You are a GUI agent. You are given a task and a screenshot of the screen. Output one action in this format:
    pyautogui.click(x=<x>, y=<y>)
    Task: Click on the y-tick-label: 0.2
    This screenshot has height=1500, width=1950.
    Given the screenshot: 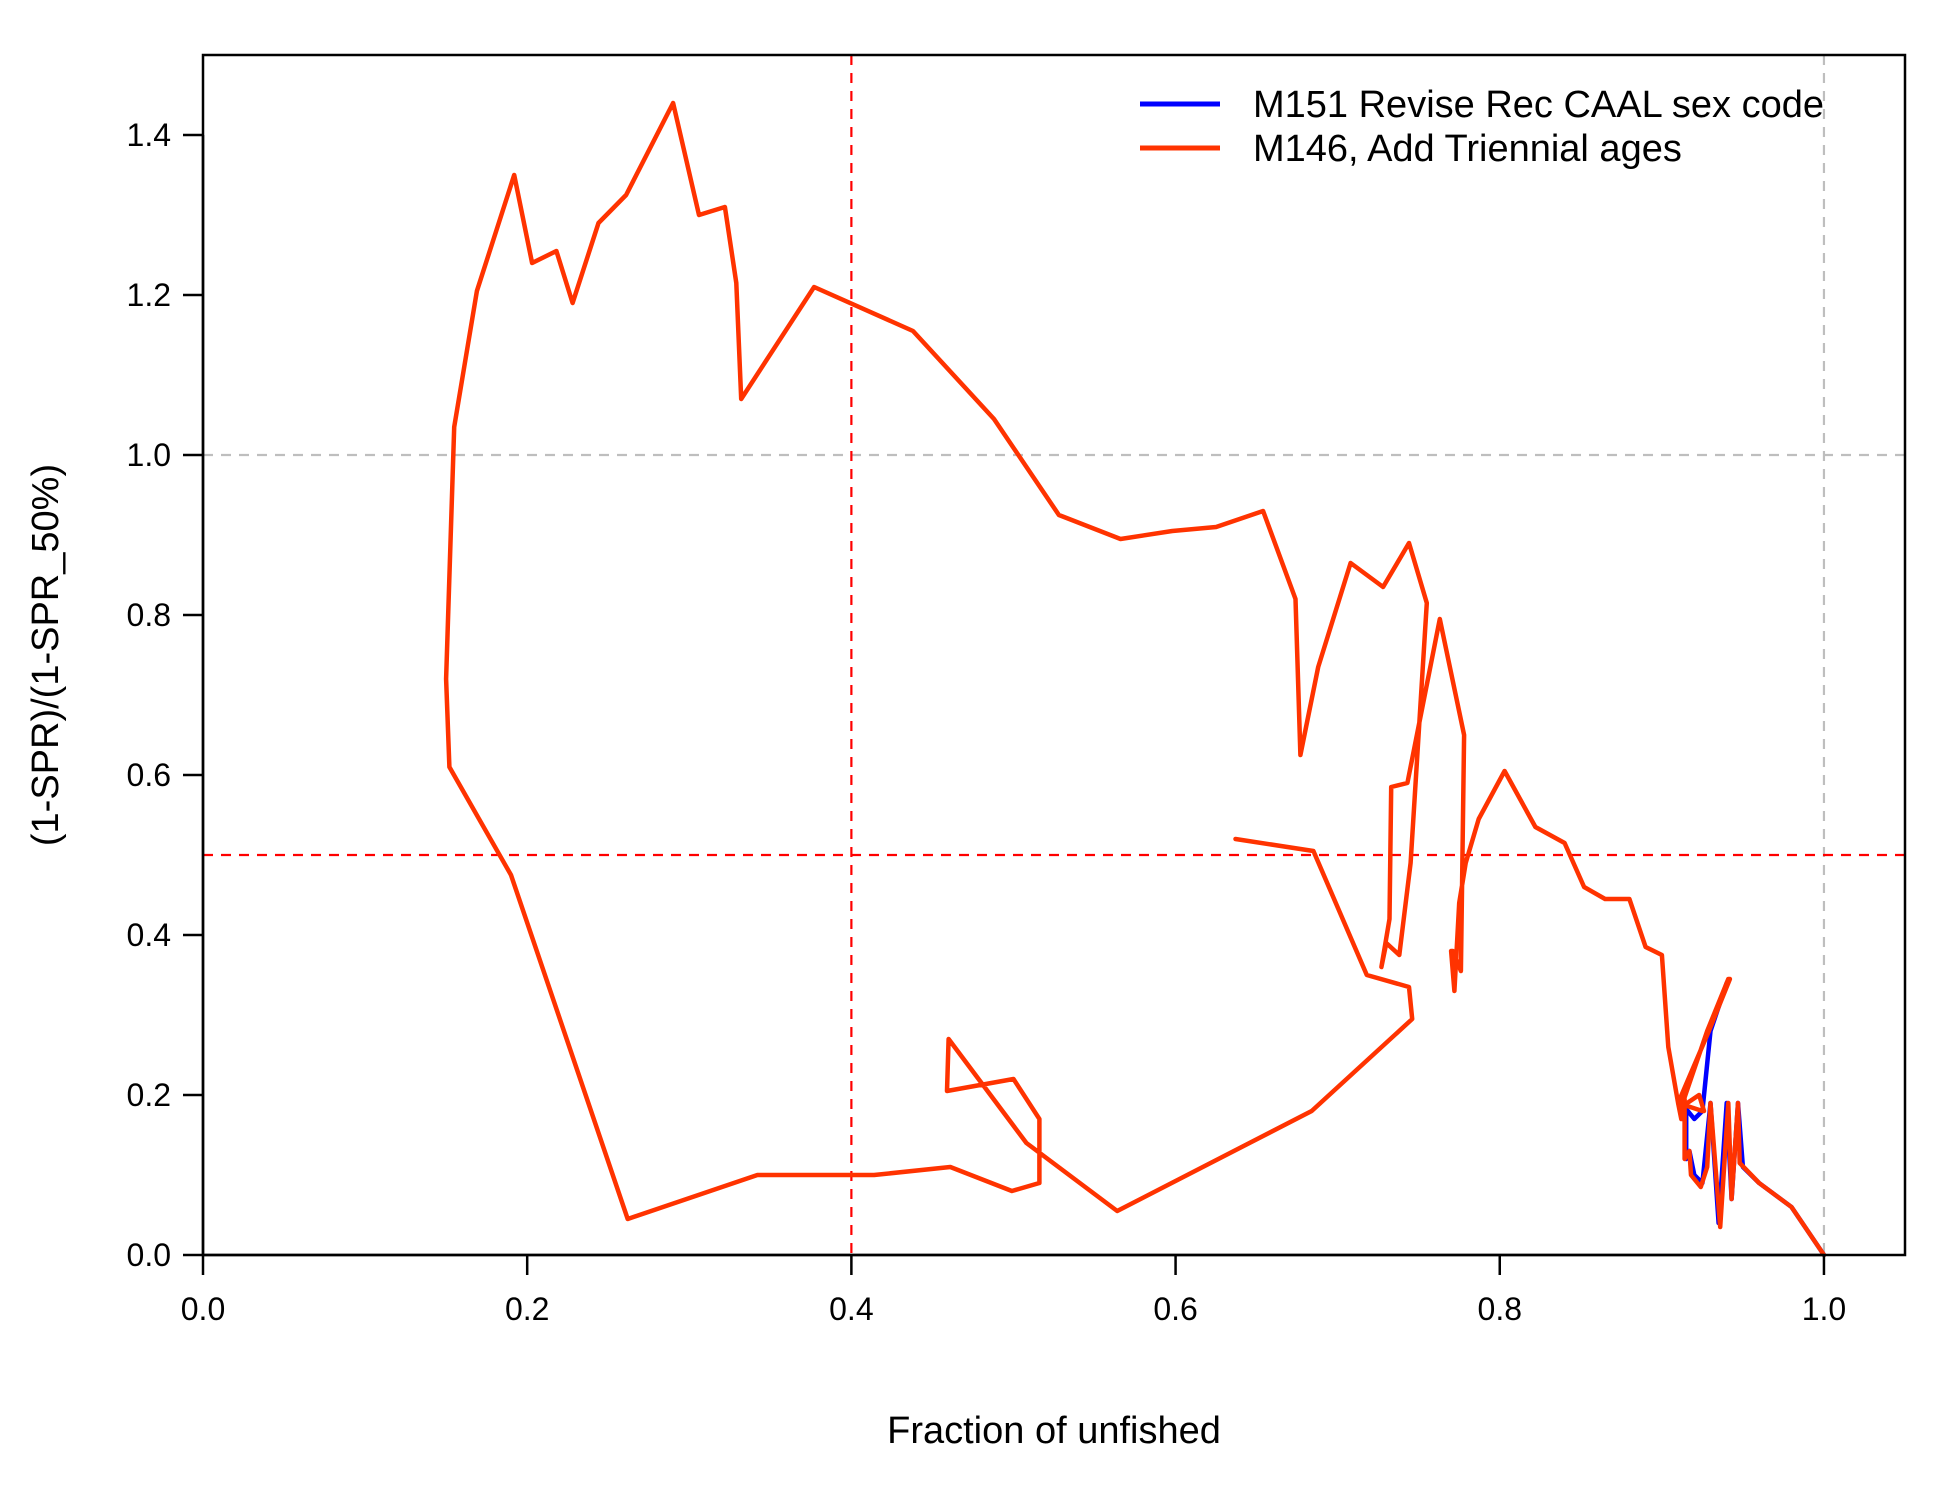 What is the action you would take?
    pyautogui.click(x=149, y=1095)
    